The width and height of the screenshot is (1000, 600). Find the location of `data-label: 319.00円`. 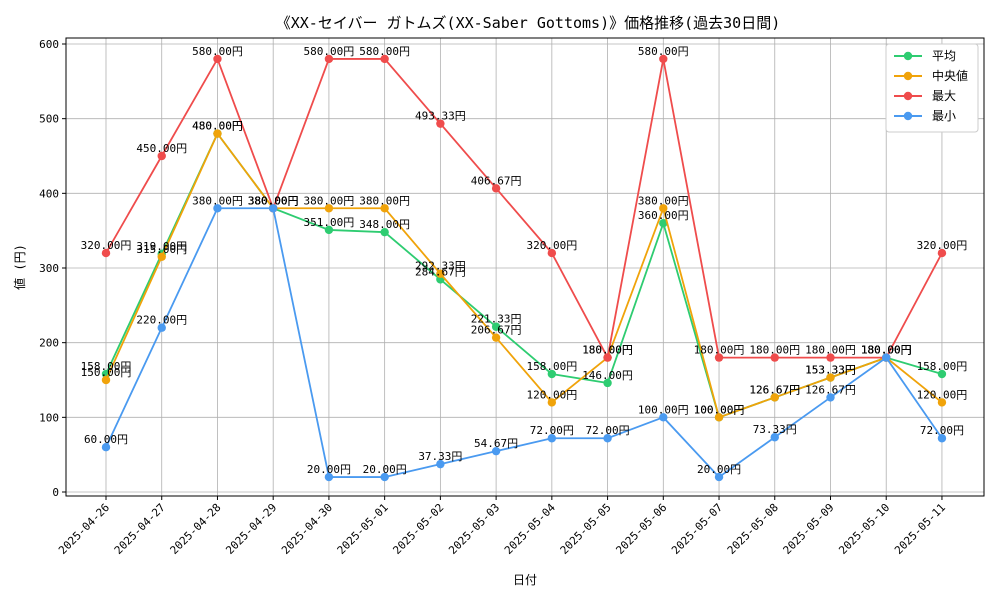

data-label: 319.00円 is located at coordinates (161, 246).